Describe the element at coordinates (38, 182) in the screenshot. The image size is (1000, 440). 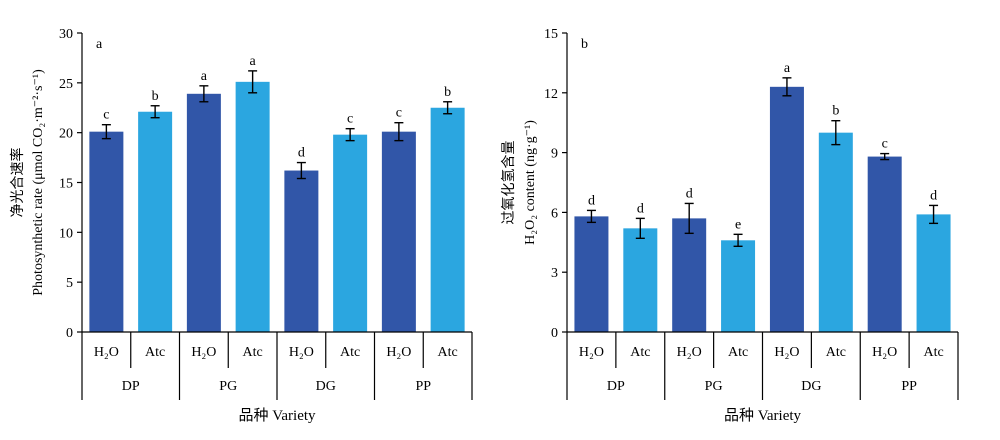
I see `y-axis-title-en: Photosynthetic rate (μmol CO₂·m⁻²·s⁻¹)` at that location.